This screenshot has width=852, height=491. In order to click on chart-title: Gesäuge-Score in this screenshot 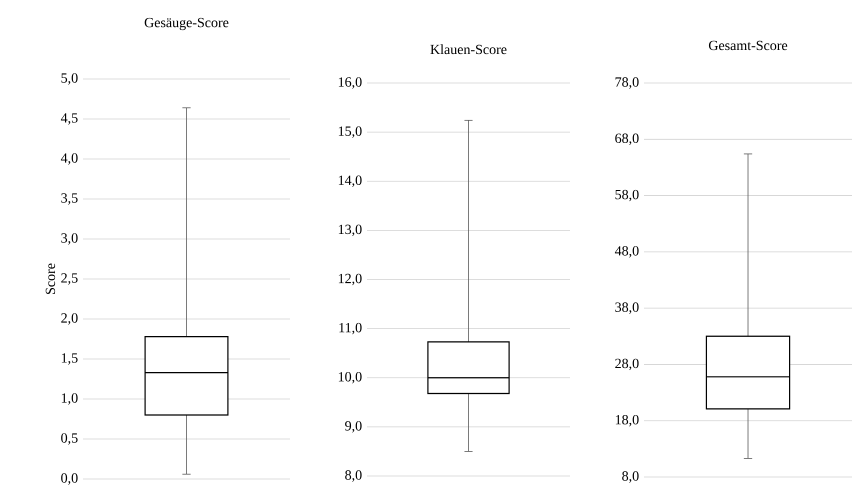, I will do `click(186, 24)`.